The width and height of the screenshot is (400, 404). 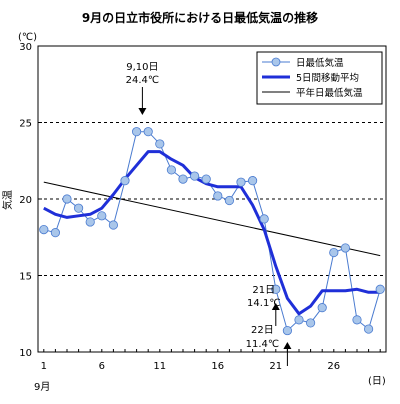 What do you see at coordinates (217, 366) in the screenshot?
I see `x-tick-label: 16` at bounding box center [217, 366].